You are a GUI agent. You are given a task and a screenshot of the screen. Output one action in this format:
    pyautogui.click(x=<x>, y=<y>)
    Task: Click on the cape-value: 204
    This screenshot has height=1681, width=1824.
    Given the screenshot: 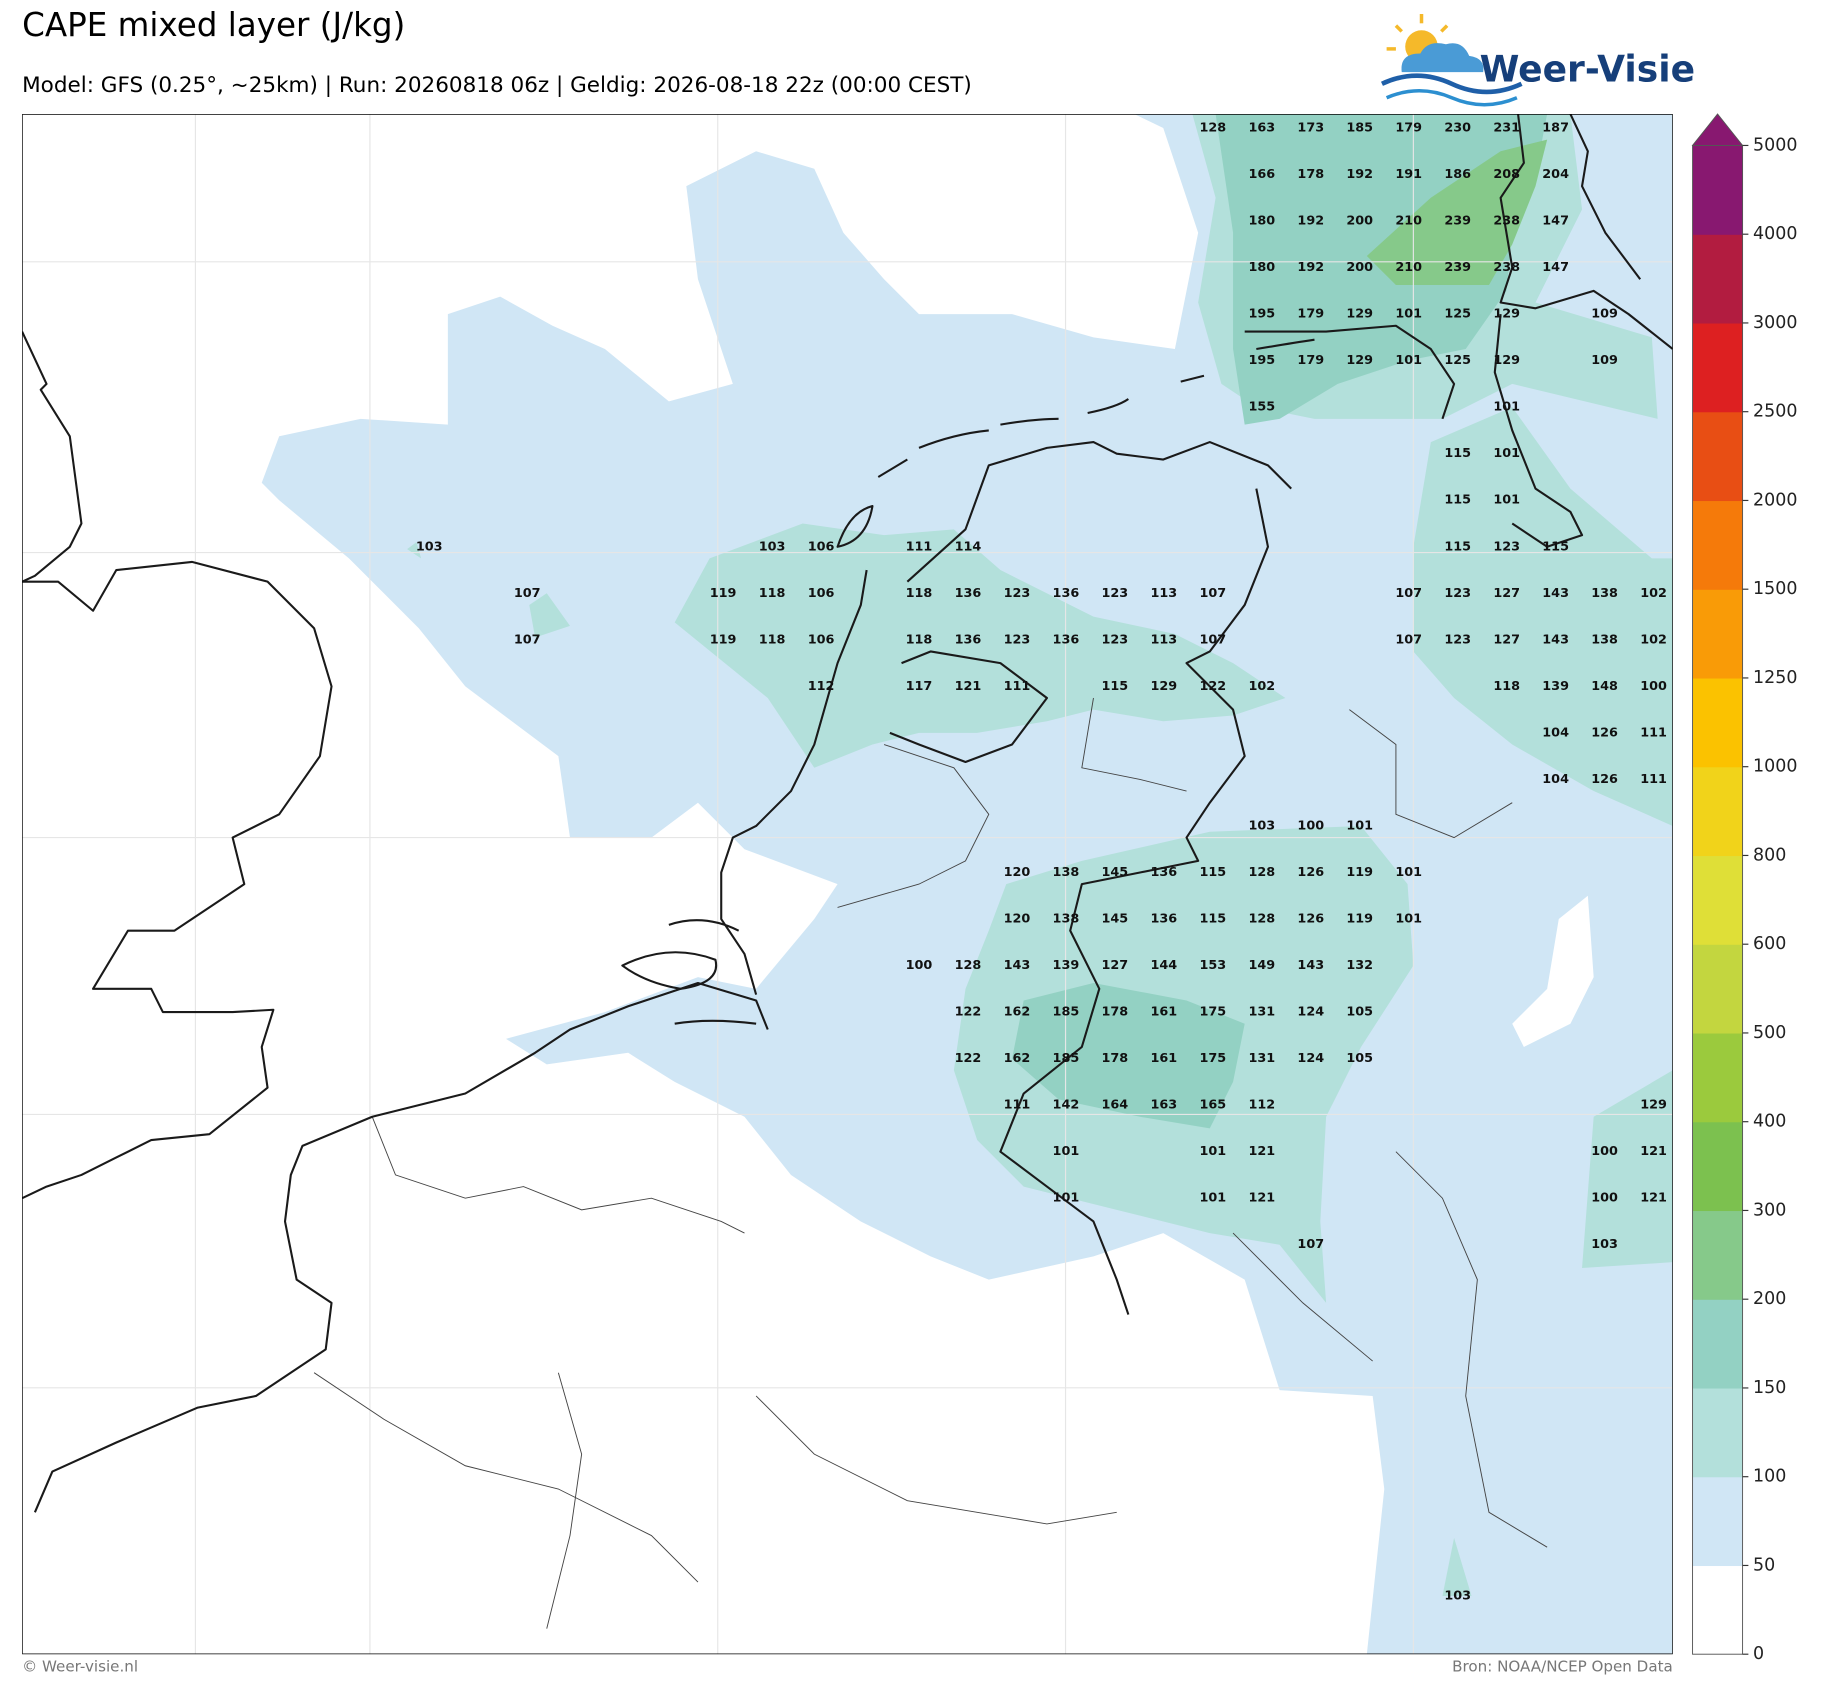 What is the action you would take?
    pyautogui.click(x=1555, y=174)
    